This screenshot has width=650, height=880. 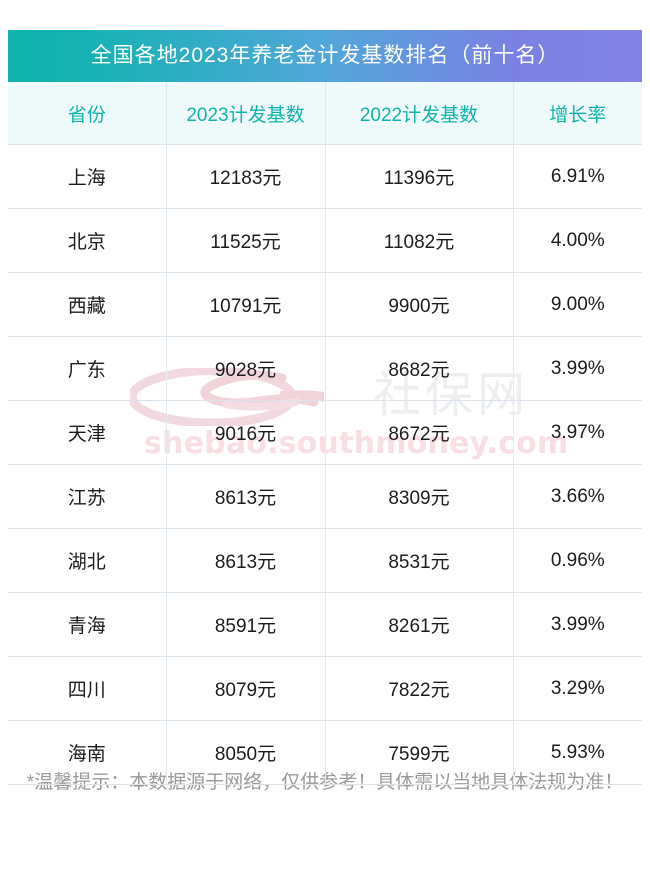 I want to click on cell-base-2023: 10791元, so click(x=246, y=304).